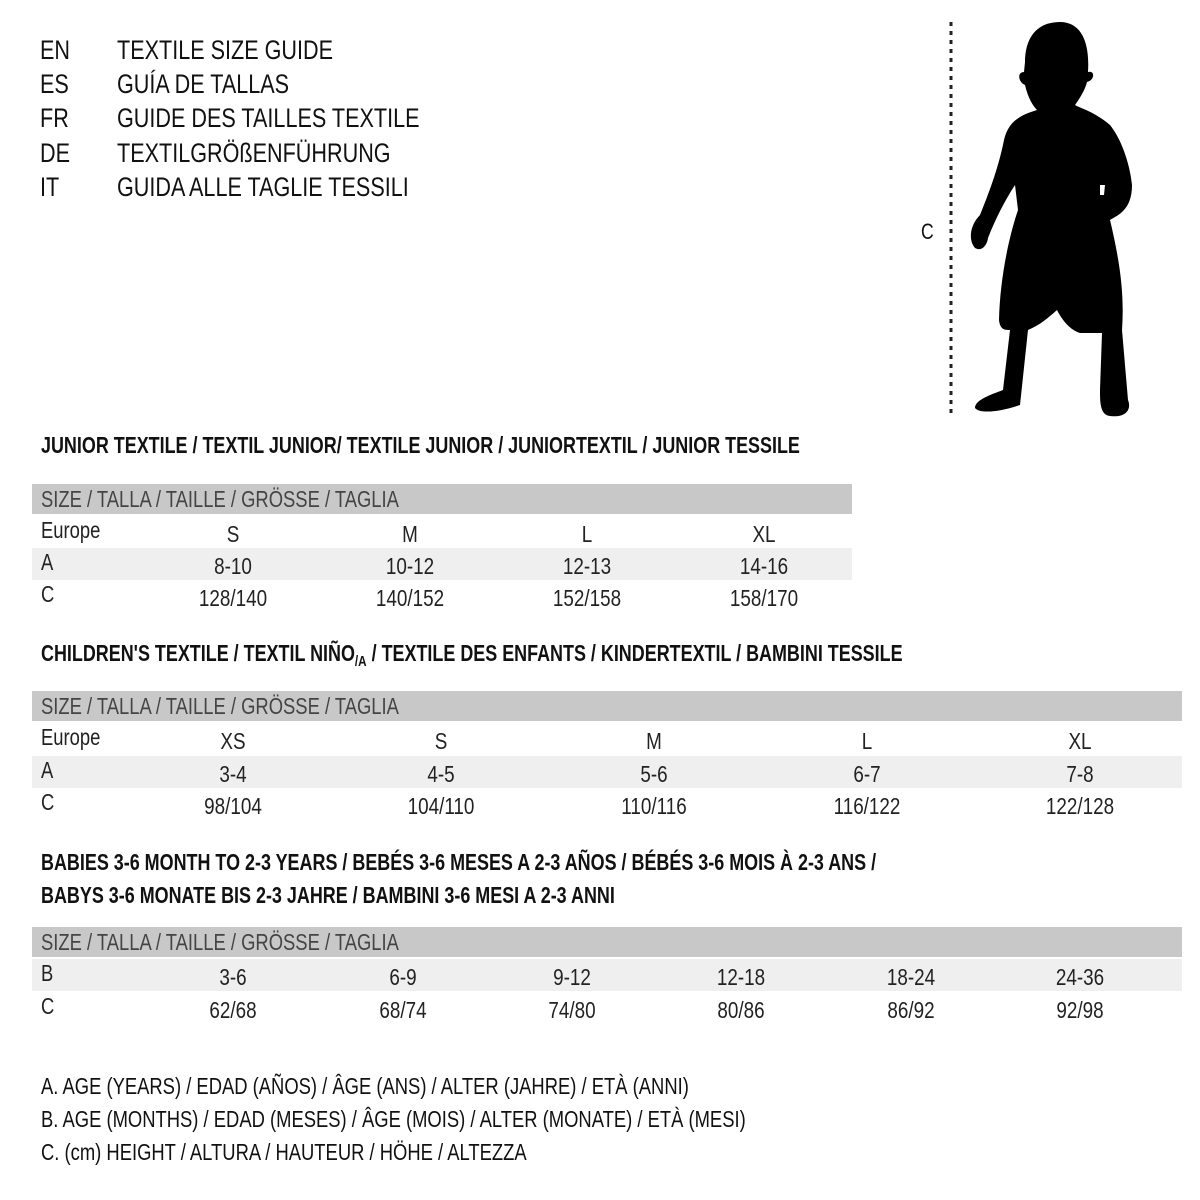 The image size is (1200, 1200). Describe the element at coordinates (654, 774) in the screenshot. I see `table-cell: 5-6` at that location.